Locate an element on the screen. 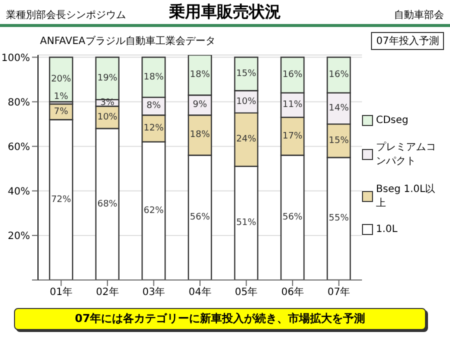  data-label: 11% is located at coordinates (292, 105).